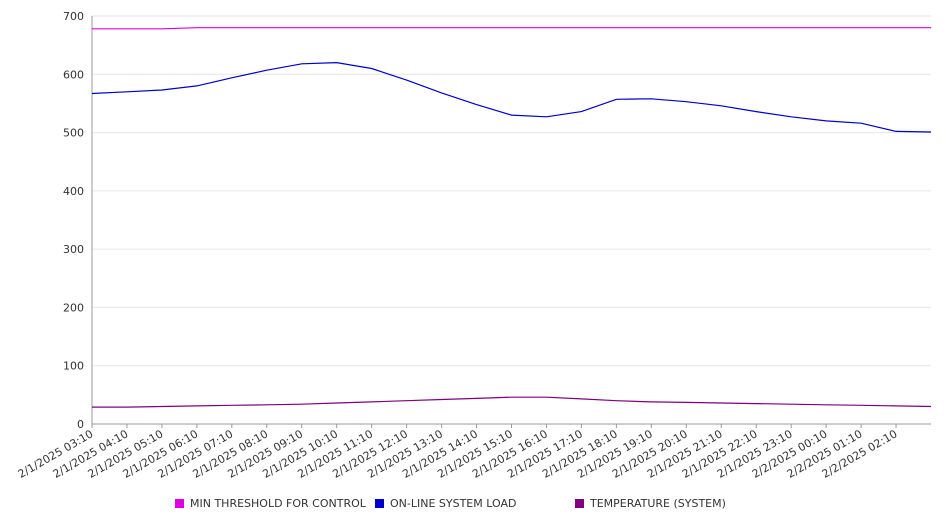 Image resolution: width=946 pixels, height=526 pixels. Describe the element at coordinates (658, 503) in the screenshot. I see `legend-label-temperature: TEMPERATURE (SYSTEM)` at that location.